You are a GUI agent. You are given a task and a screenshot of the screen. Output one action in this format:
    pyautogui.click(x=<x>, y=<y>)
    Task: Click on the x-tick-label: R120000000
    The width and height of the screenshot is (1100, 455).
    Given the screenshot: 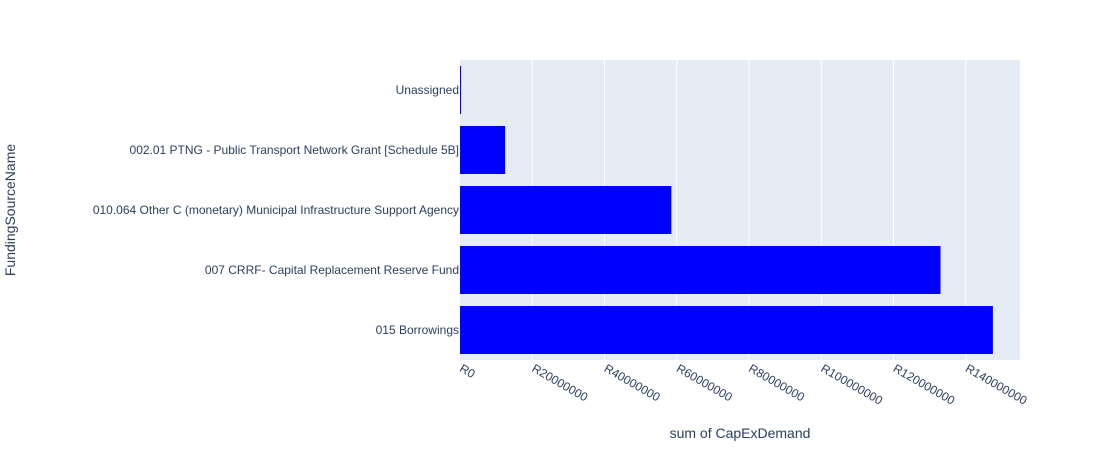 What is the action you would take?
    pyautogui.click(x=924, y=384)
    